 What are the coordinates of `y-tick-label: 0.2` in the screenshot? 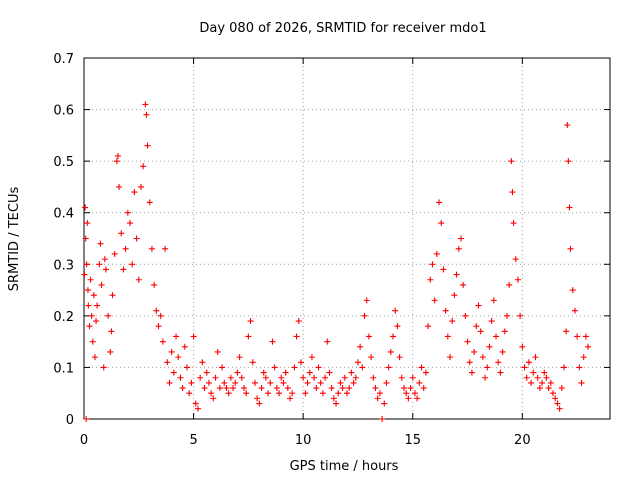 It's located at (63, 317).